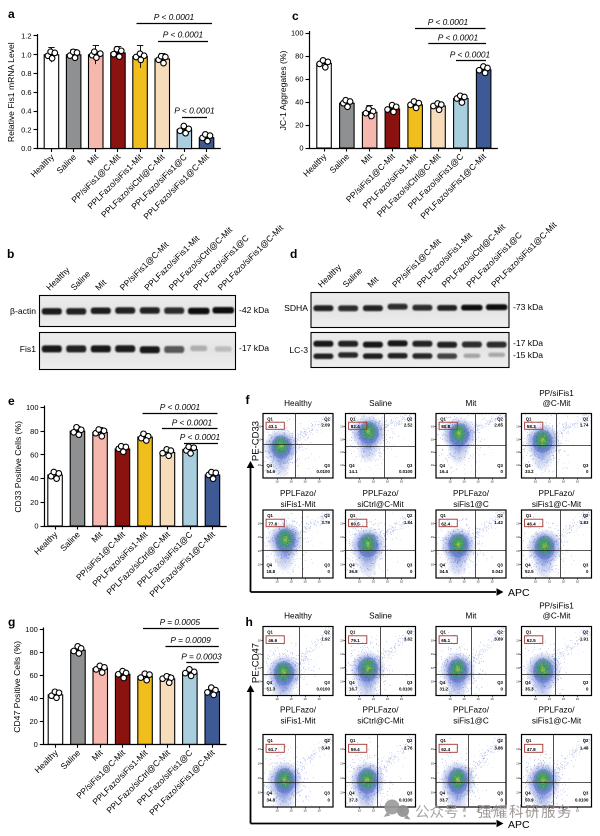 Image resolution: width=600 pixels, height=836 pixels. I want to click on svg-text: PE-CD33, so click(256, 441).